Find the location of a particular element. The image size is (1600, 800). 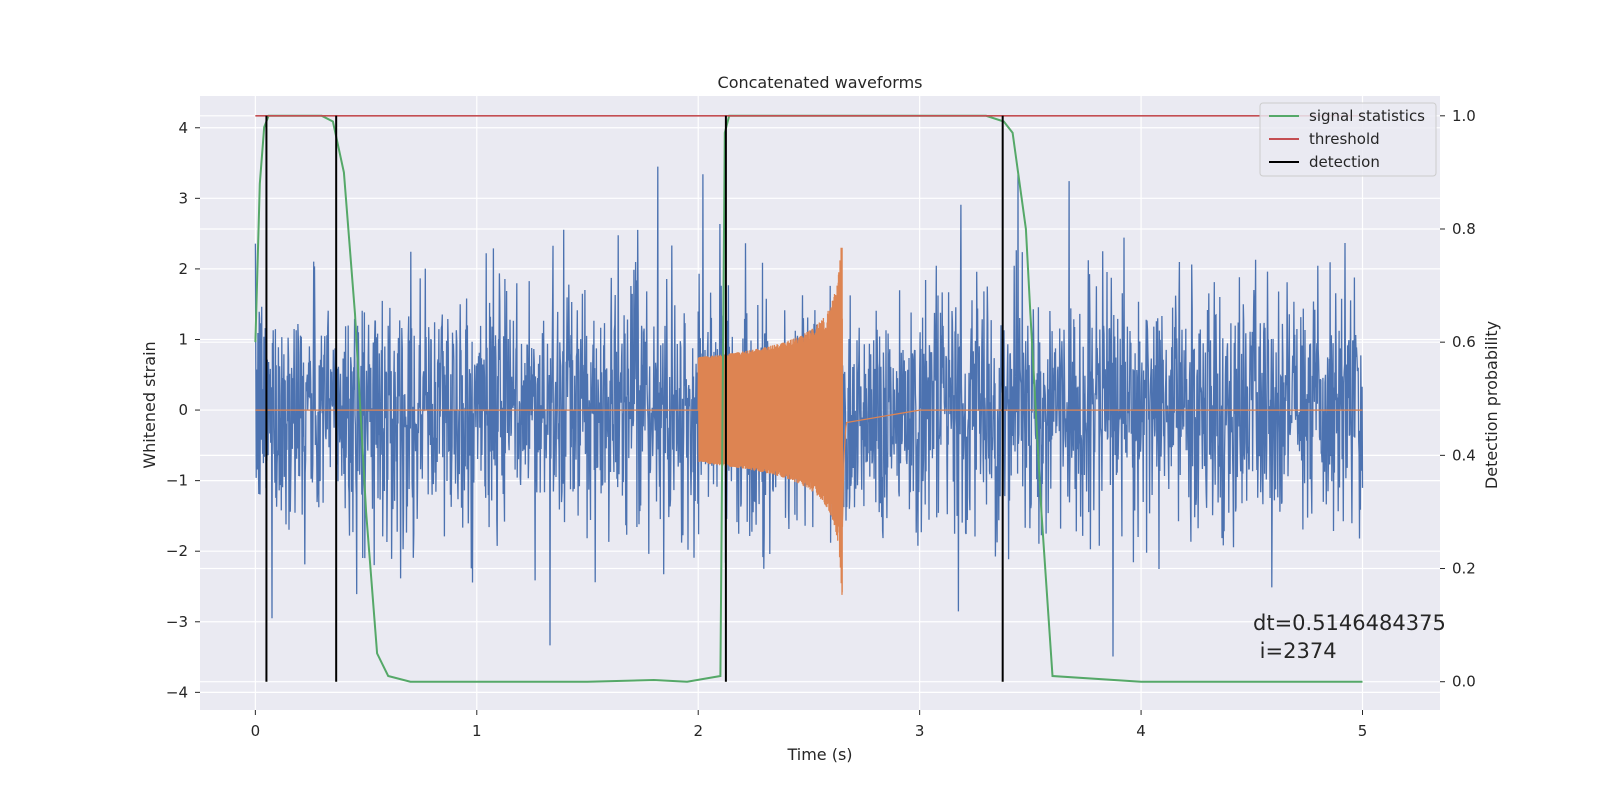

y-axis-right-label: Detection probability is located at coordinates (1491, 405).